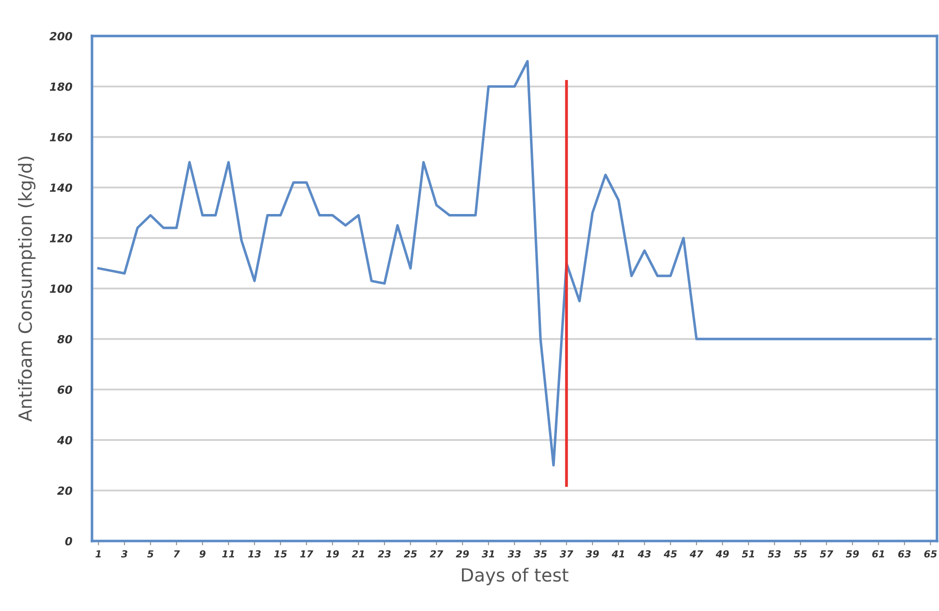  Describe the element at coordinates (61, 238) in the screenshot. I see `y-tick-label: 120` at that location.